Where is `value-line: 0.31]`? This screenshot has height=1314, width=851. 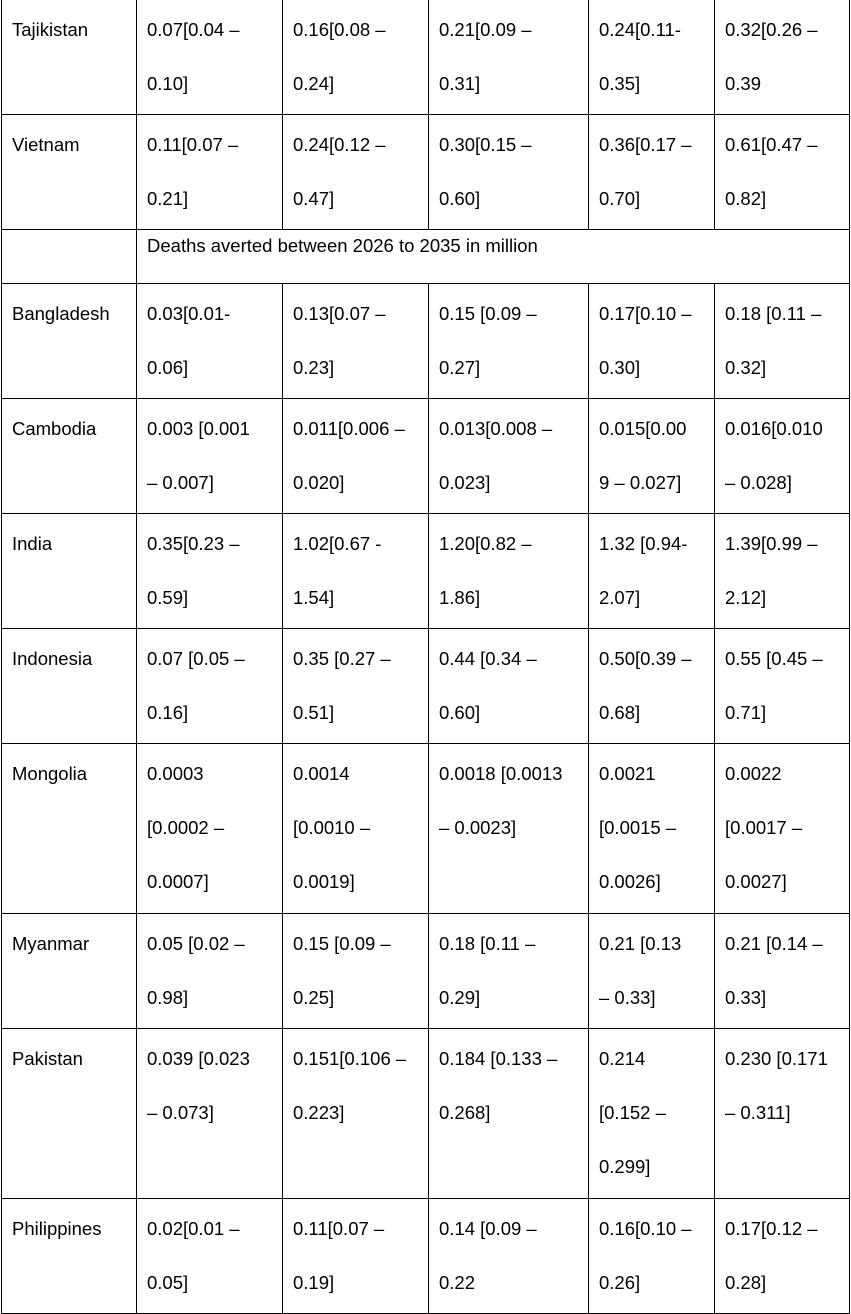
value-line: 0.31] is located at coordinates (460, 83).